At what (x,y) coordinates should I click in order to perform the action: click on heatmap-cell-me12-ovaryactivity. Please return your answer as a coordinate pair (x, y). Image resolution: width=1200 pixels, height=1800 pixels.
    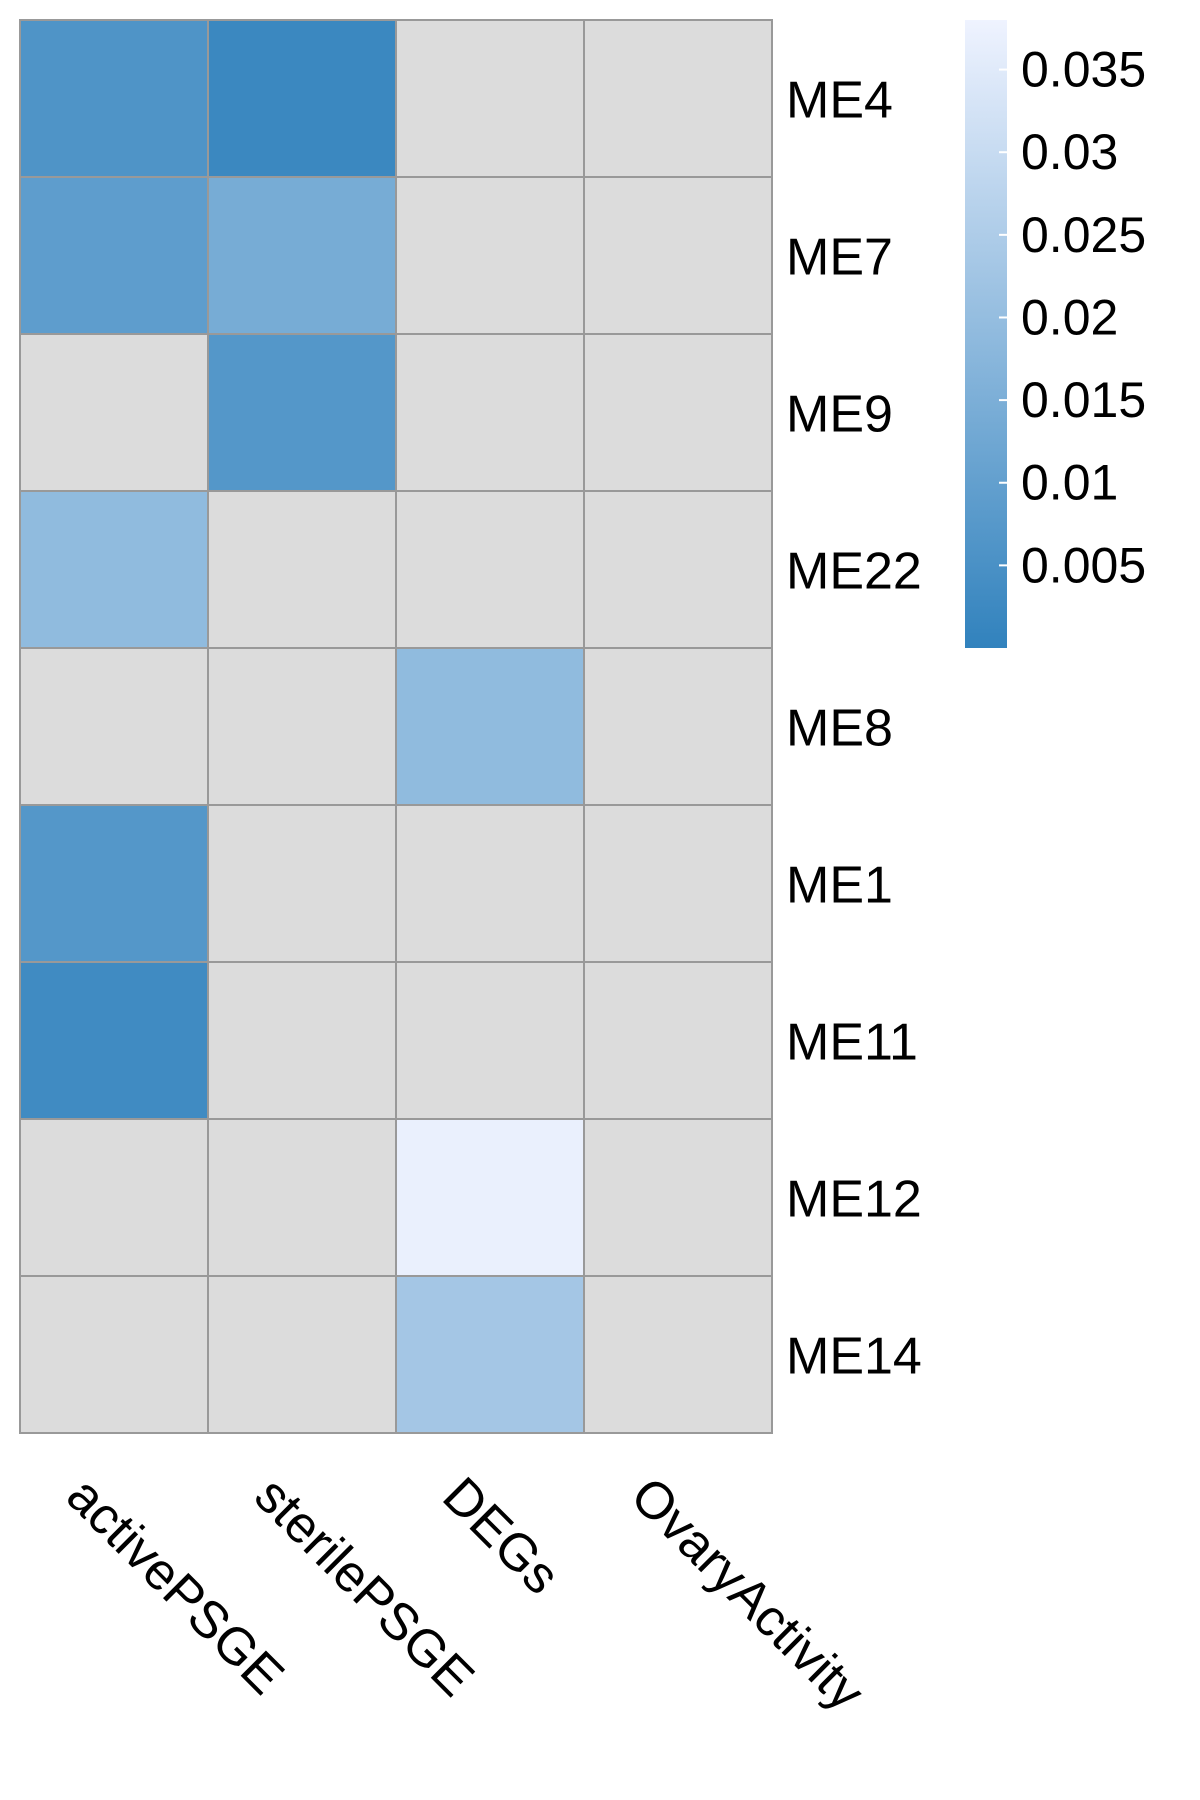
    Looking at the image, I should click on (678, 1197).